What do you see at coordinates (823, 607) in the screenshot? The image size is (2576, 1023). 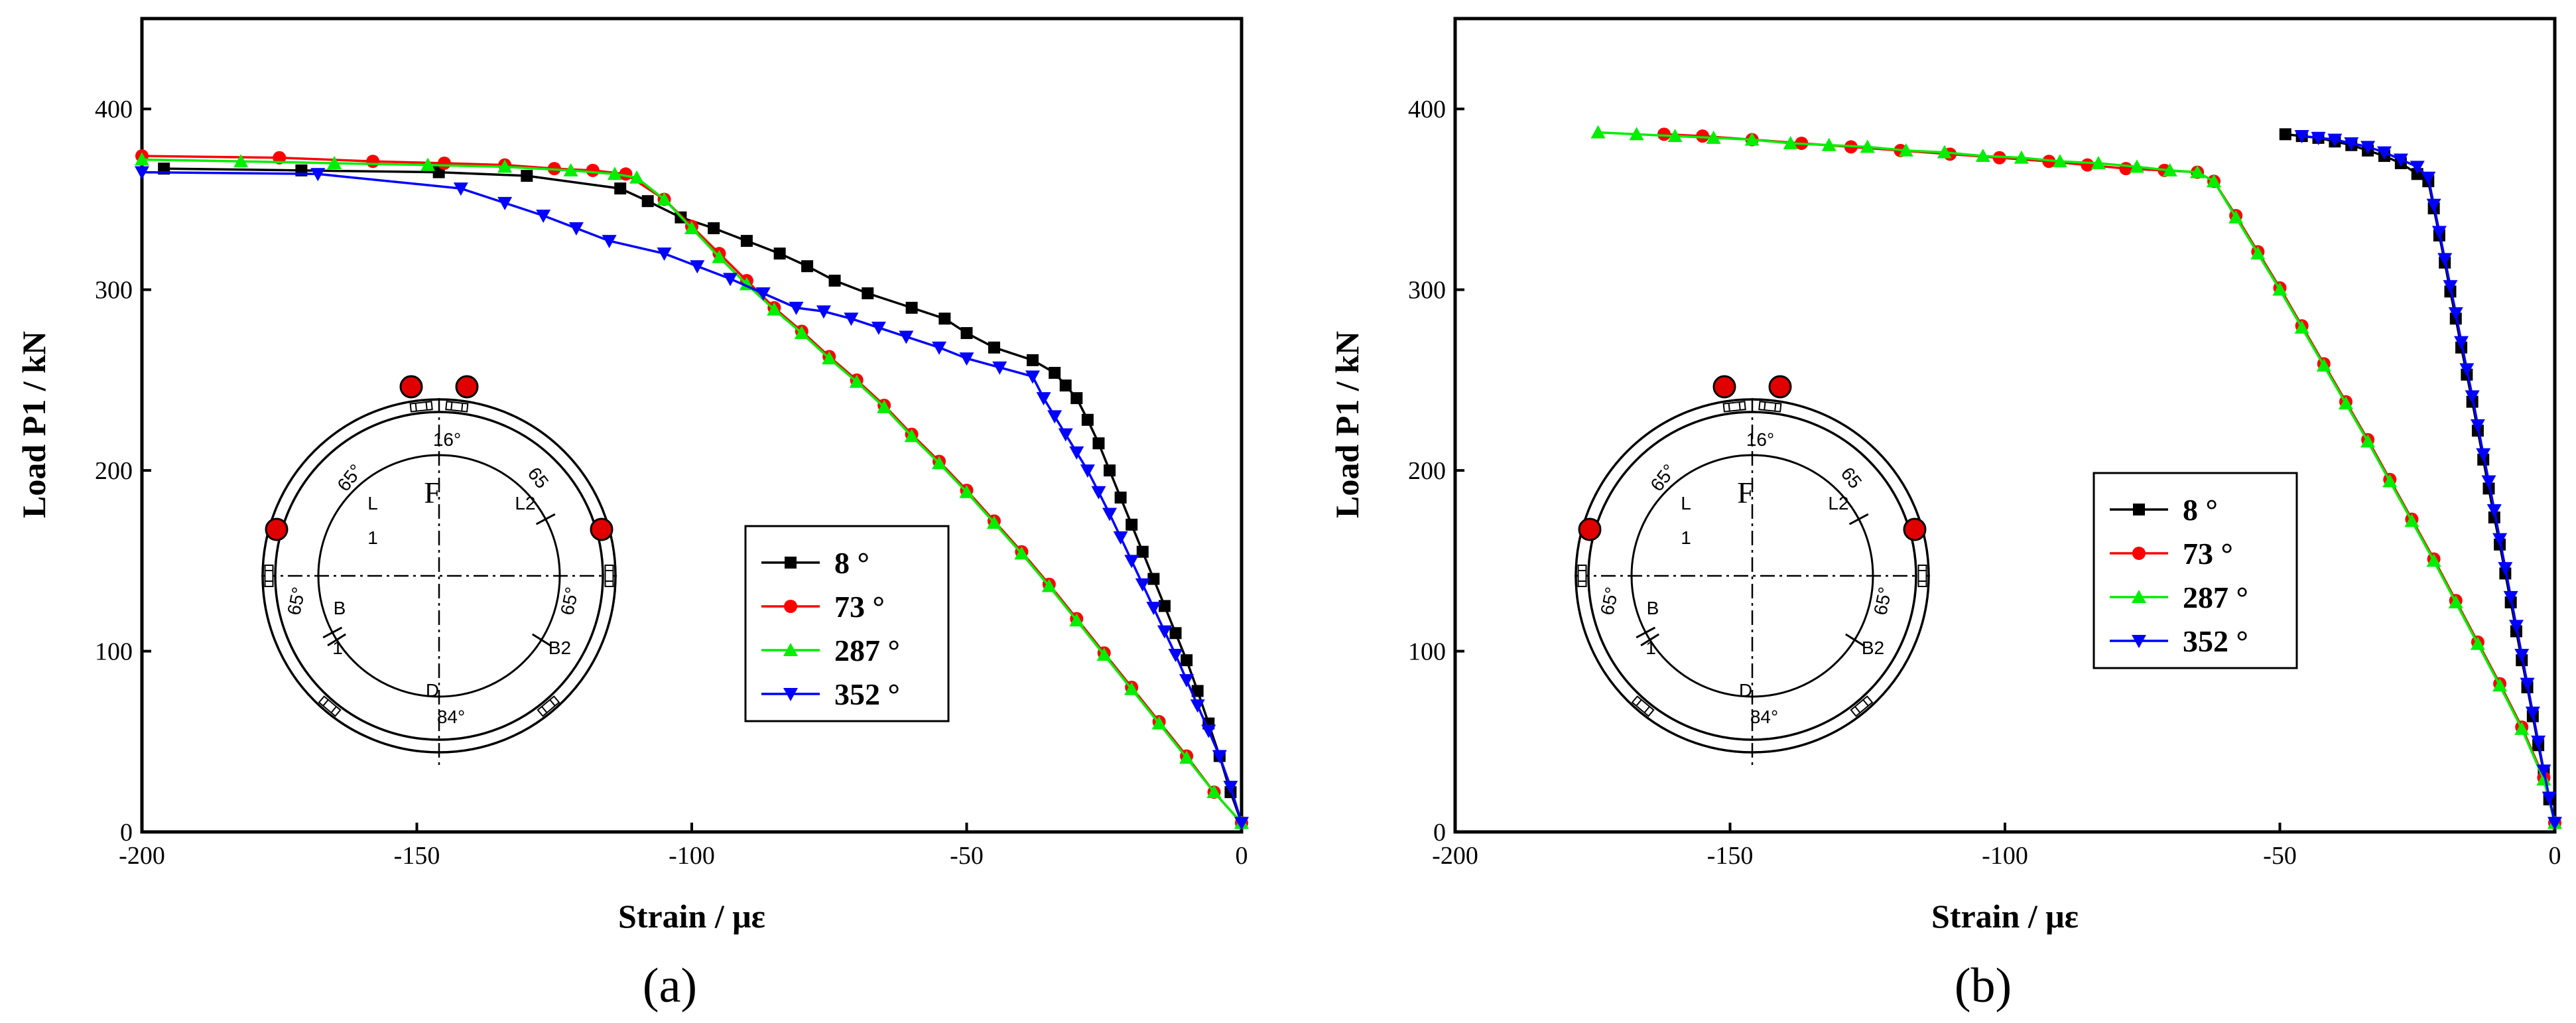 I see `legend-entry: 73 °` at bounding box center [823, 607].